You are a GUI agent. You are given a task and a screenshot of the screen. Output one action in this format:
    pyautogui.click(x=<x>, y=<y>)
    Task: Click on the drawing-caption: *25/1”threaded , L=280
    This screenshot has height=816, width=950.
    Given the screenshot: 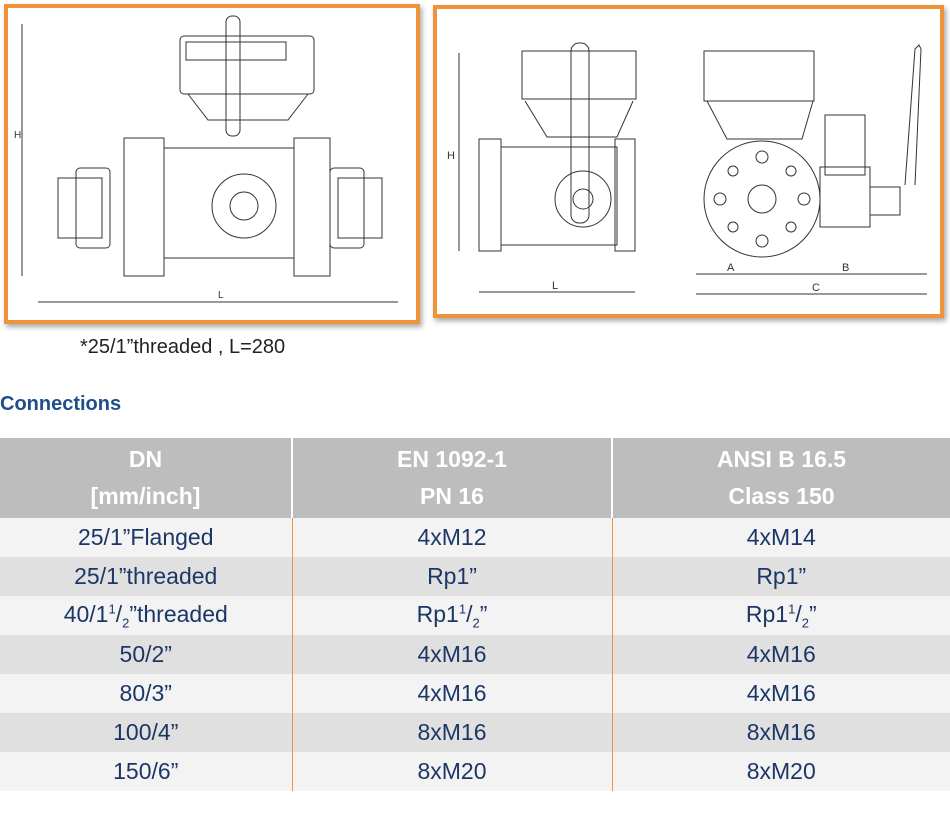 What is the action you would take?
    pyautogui.click(x=183, y=347)
    